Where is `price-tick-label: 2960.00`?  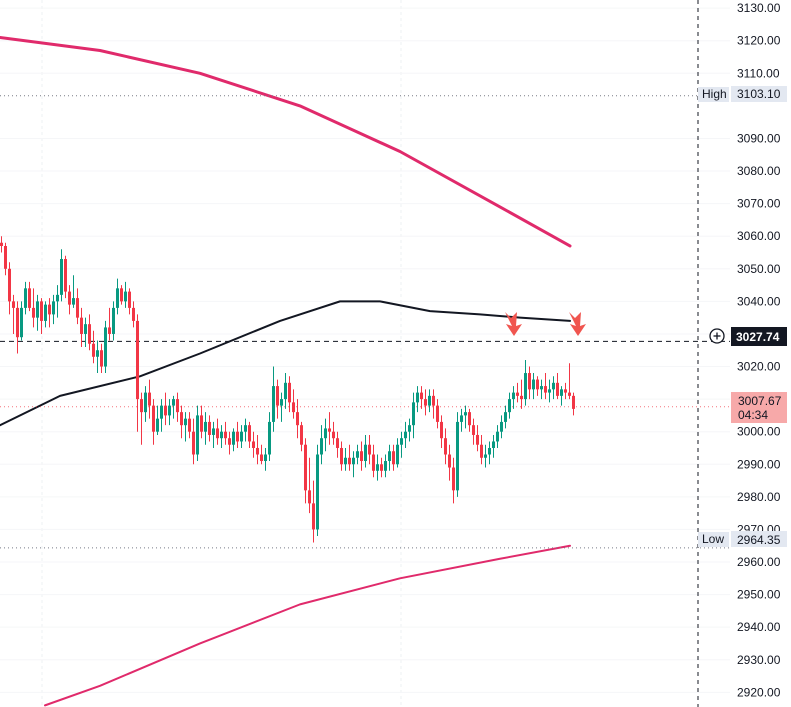 price-tick-label: 2960.00 is located at coordinates (759, 562).